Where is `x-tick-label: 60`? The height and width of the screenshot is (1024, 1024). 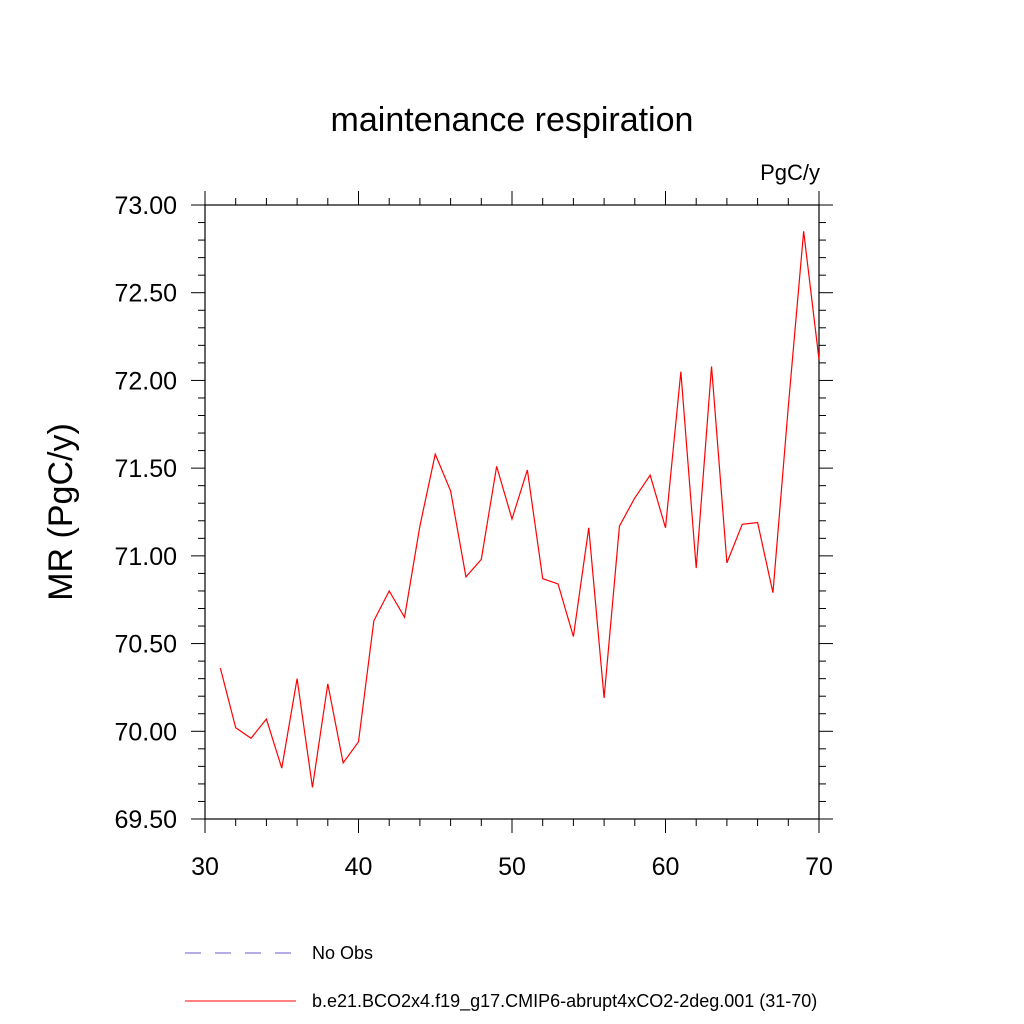 x-tick-label: 60 is located at coordinates (666, 867).